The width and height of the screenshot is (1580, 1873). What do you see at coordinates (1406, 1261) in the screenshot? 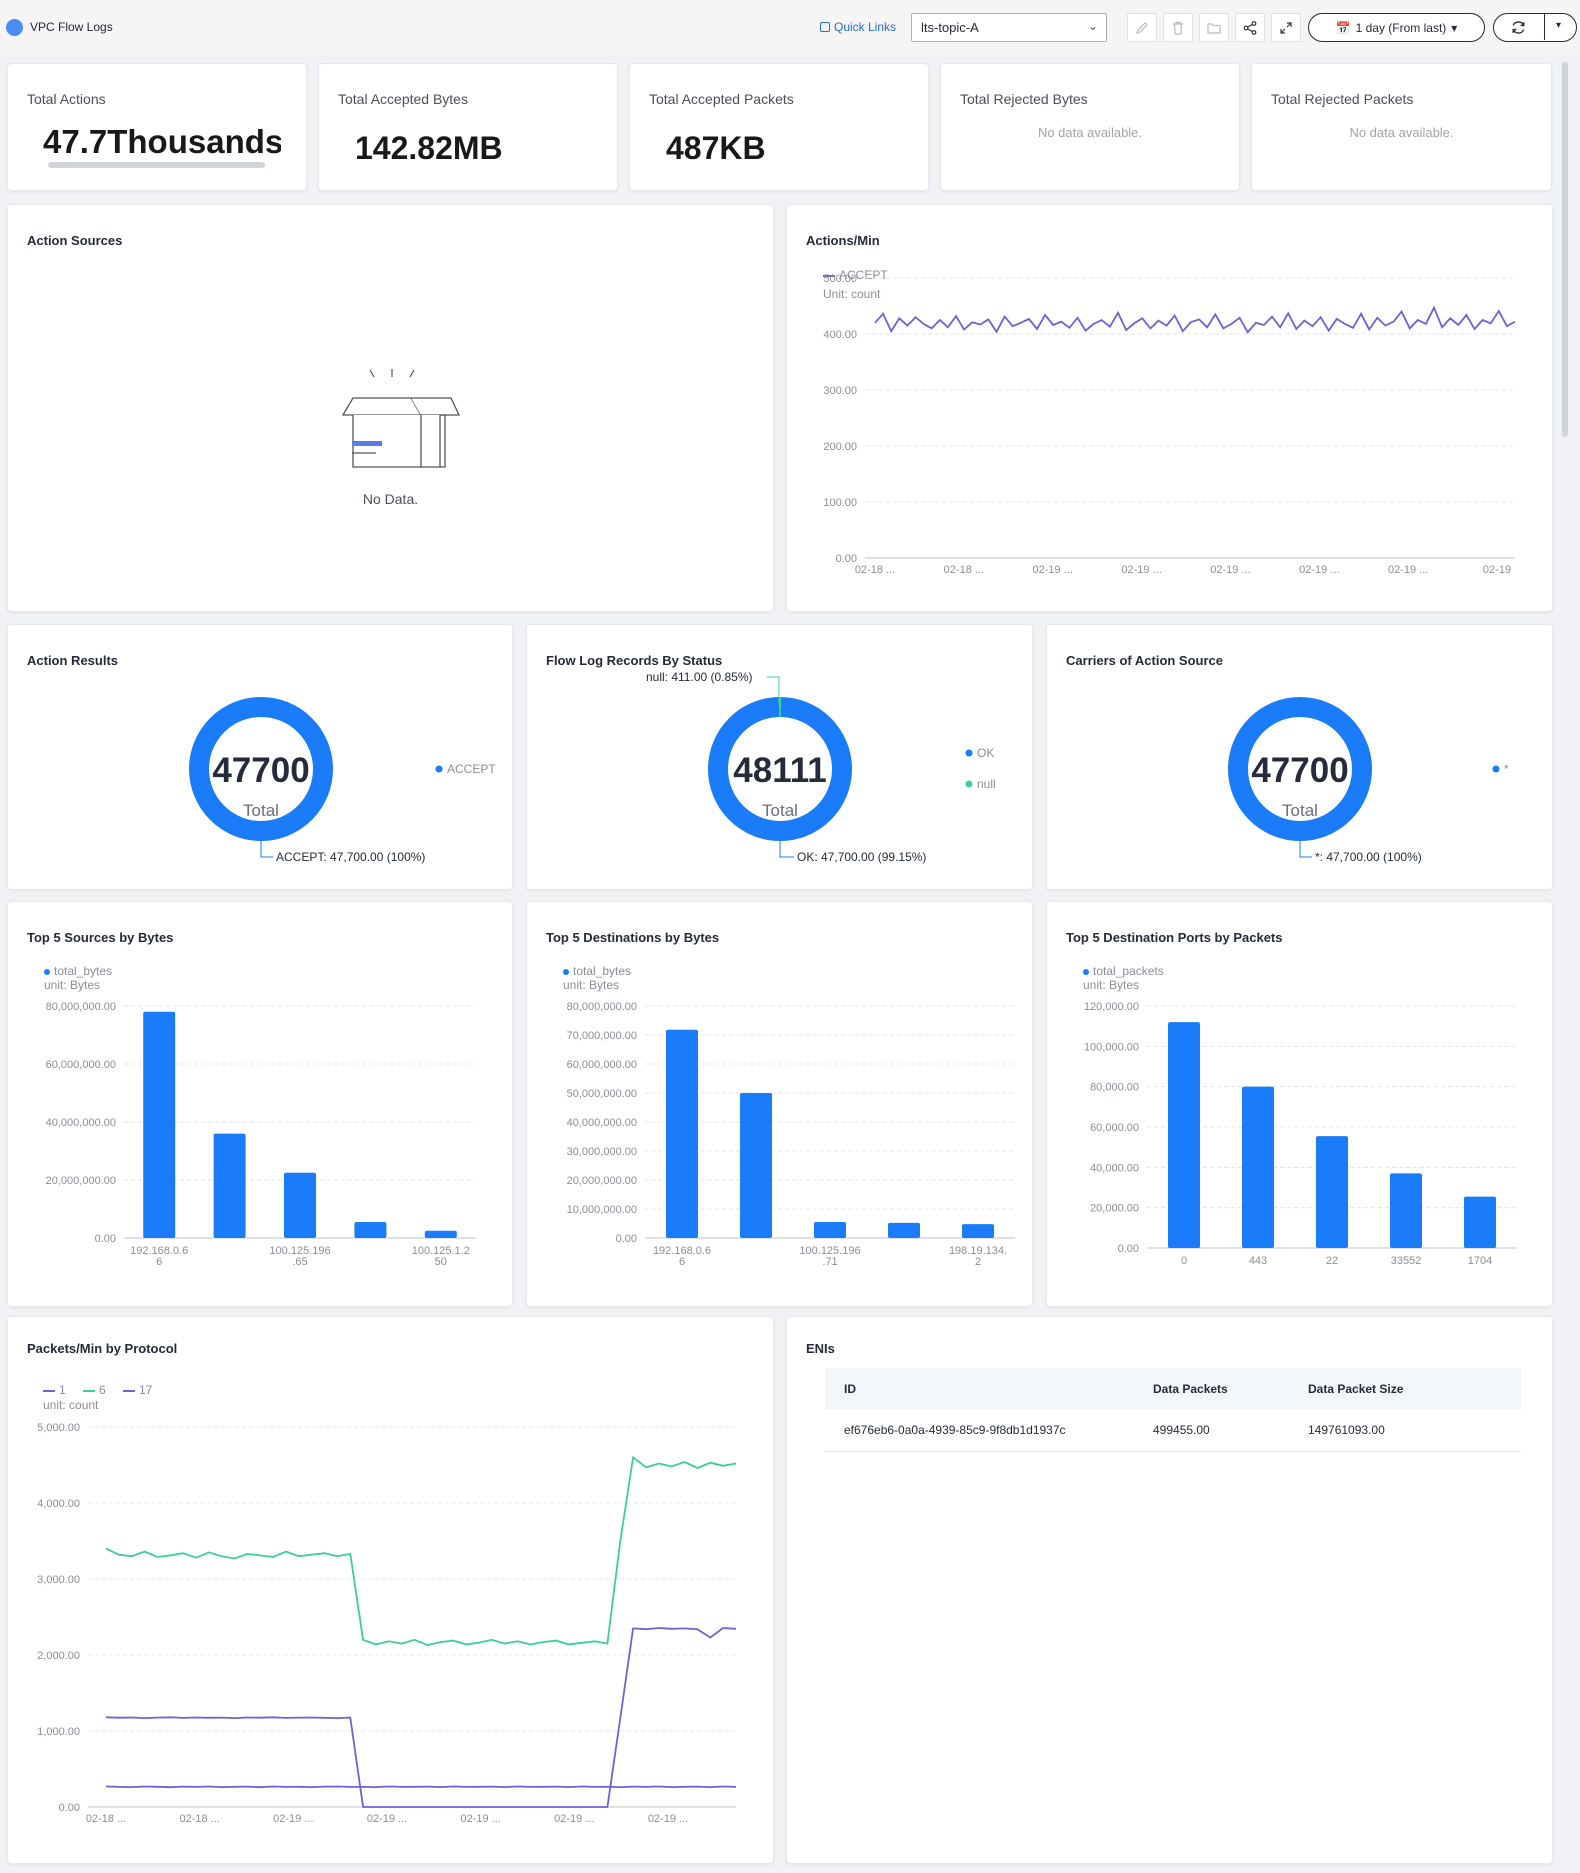
I see `x-tick-label: 33552` at bounding box center [1406, 1261].